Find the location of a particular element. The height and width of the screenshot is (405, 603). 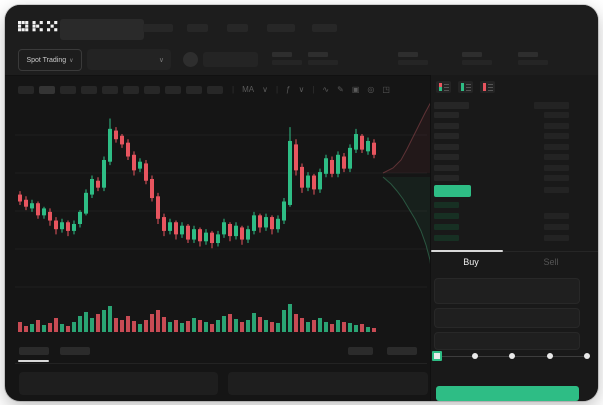

last-price-amount is located at coordinates (556, 190).